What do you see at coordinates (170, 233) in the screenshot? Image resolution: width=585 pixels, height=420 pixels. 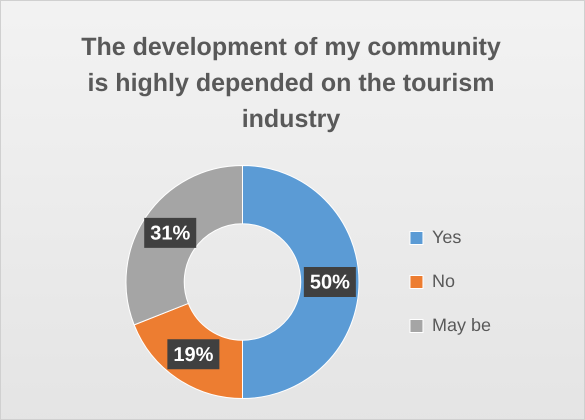 I see `data-label: 31%` at bounding box center [170, 233].